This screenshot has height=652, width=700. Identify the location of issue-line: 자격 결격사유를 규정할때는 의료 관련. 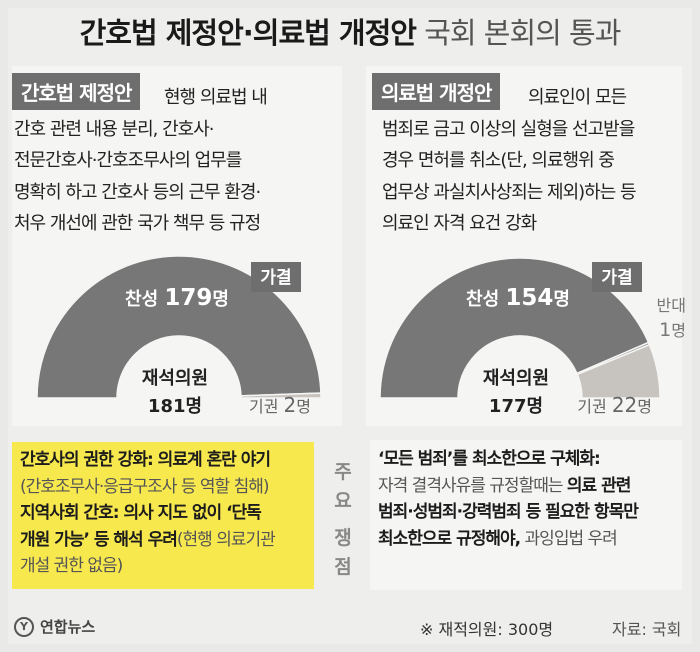
(526, 486).